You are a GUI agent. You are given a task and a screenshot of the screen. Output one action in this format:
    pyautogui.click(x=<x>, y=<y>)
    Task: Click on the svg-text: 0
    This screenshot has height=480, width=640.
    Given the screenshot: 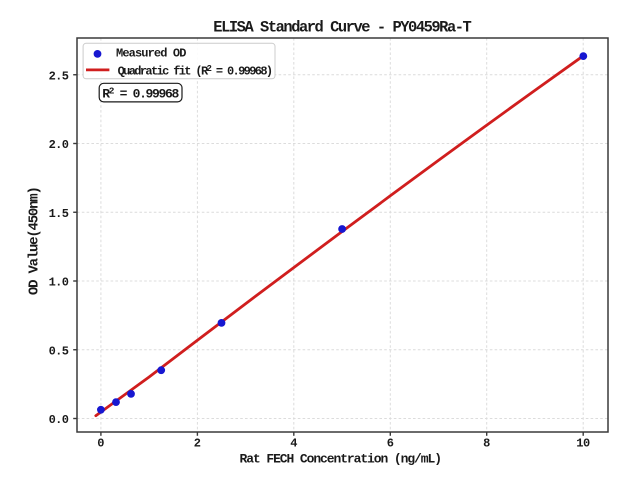 What is the action you would take?
    pyautogui.click(x=100, y=444)
    